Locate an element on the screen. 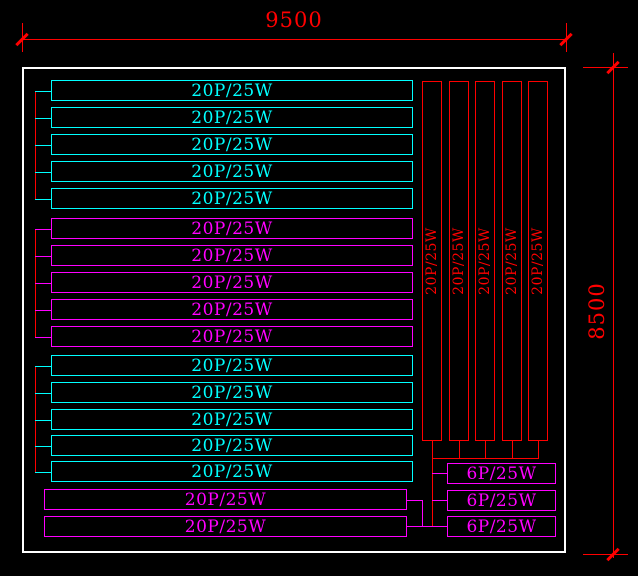  dim-top-label: 9500 is located at coordinates (294, 20).